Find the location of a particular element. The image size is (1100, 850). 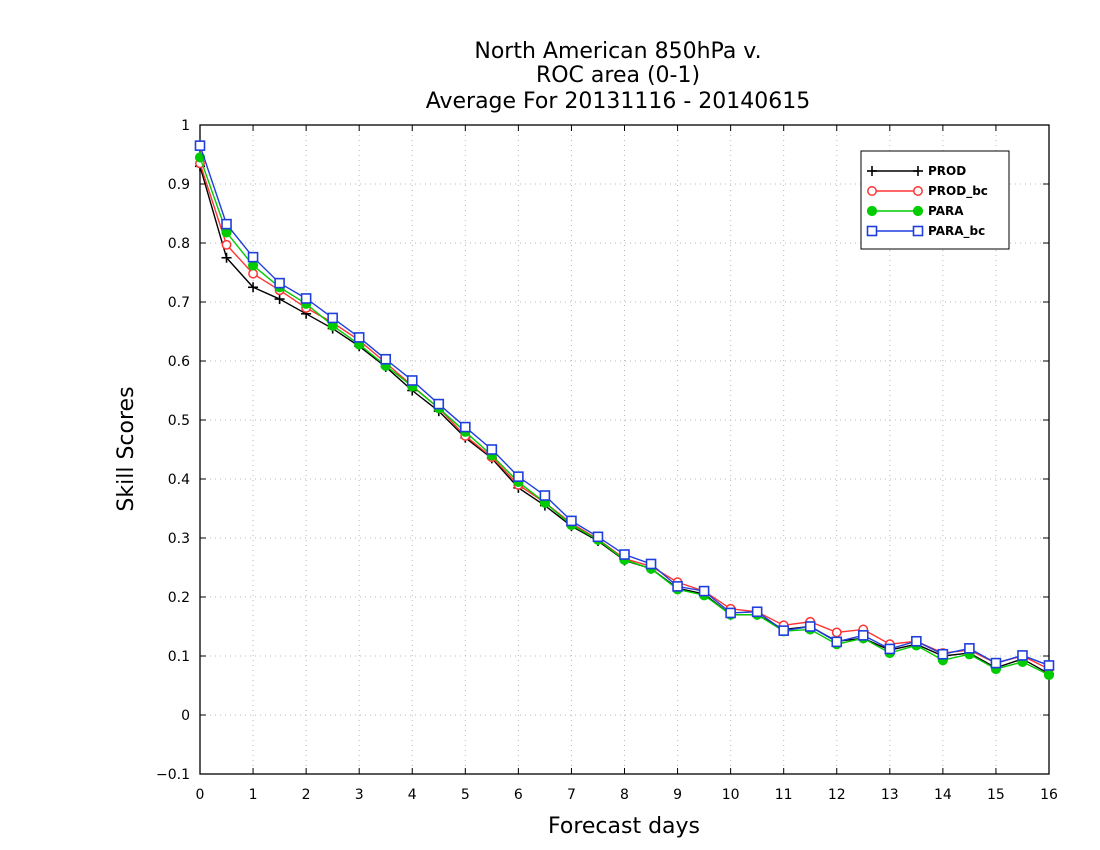

legend-entry: PARA is located at coordinates (915, 211).